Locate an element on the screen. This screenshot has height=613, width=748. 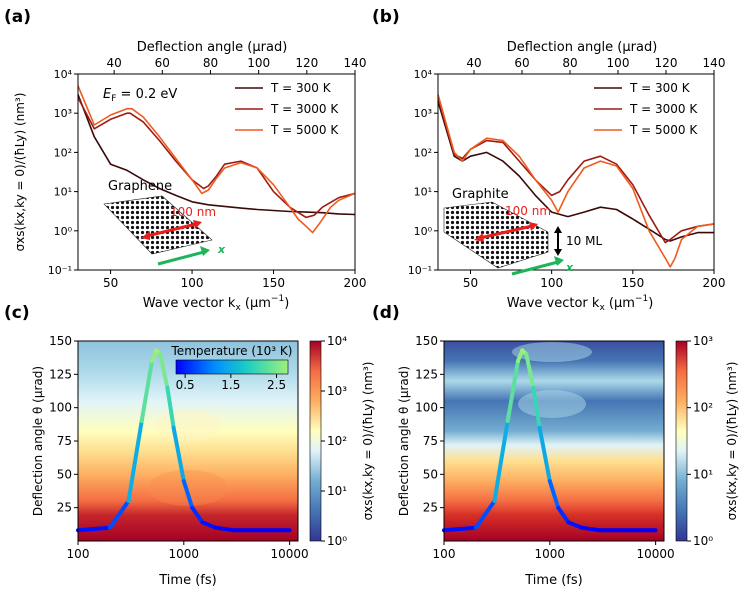
y-tick-label: 150 is located at coordinates (426, 341).